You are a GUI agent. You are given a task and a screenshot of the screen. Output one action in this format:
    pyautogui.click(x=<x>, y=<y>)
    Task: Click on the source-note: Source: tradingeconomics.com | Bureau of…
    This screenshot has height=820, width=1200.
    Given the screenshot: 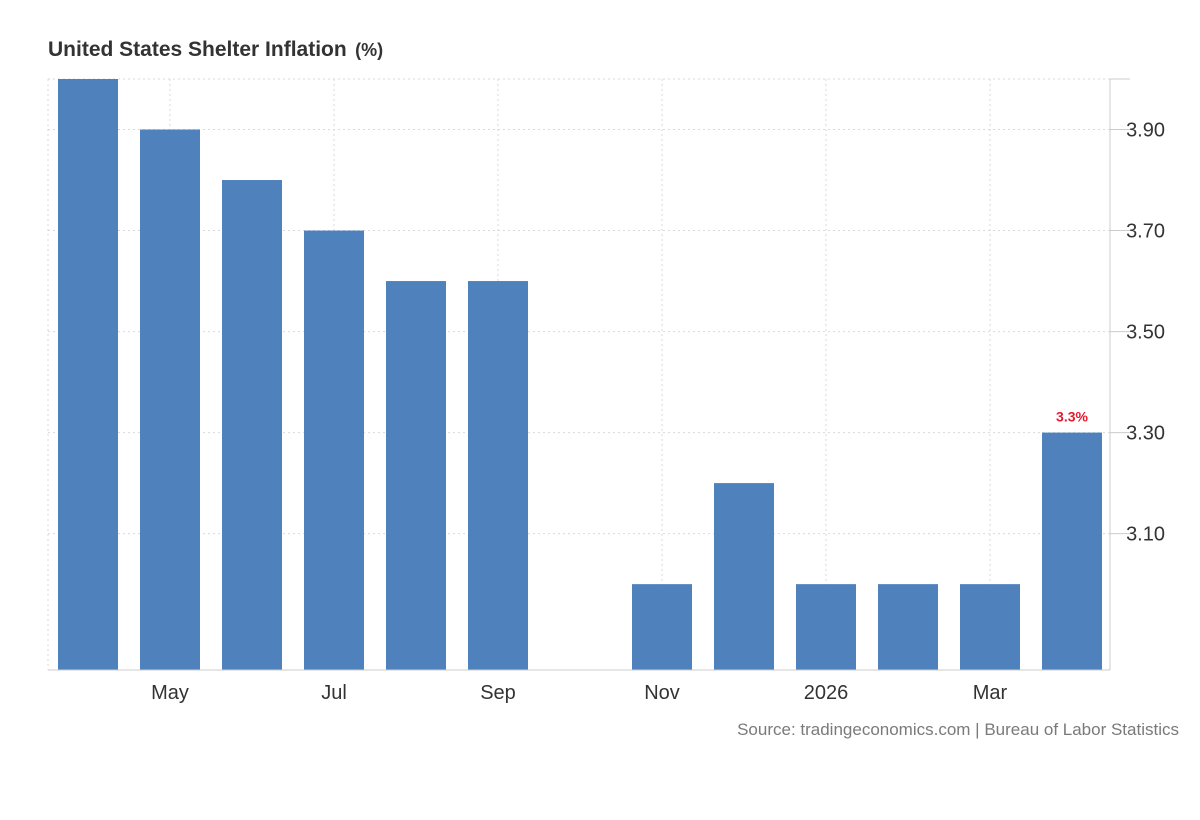 What is the action you would take?
    pyautogui.click(x=958, y=729)
    